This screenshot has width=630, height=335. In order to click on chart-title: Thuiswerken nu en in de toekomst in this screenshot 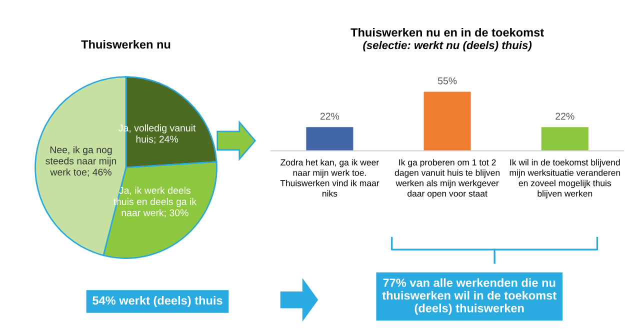, I will do `click(447, 32)`.